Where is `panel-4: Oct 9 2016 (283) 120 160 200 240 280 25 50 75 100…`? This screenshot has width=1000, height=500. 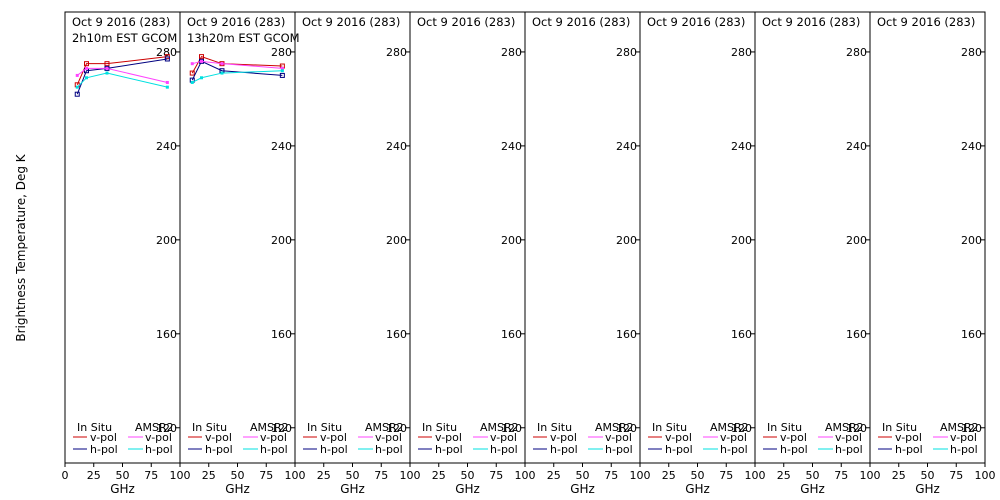
panel-4: Oct 9 2016 (283) 120 160 200 240 280 25 50 75 100… is located at coordinates (472, 253).